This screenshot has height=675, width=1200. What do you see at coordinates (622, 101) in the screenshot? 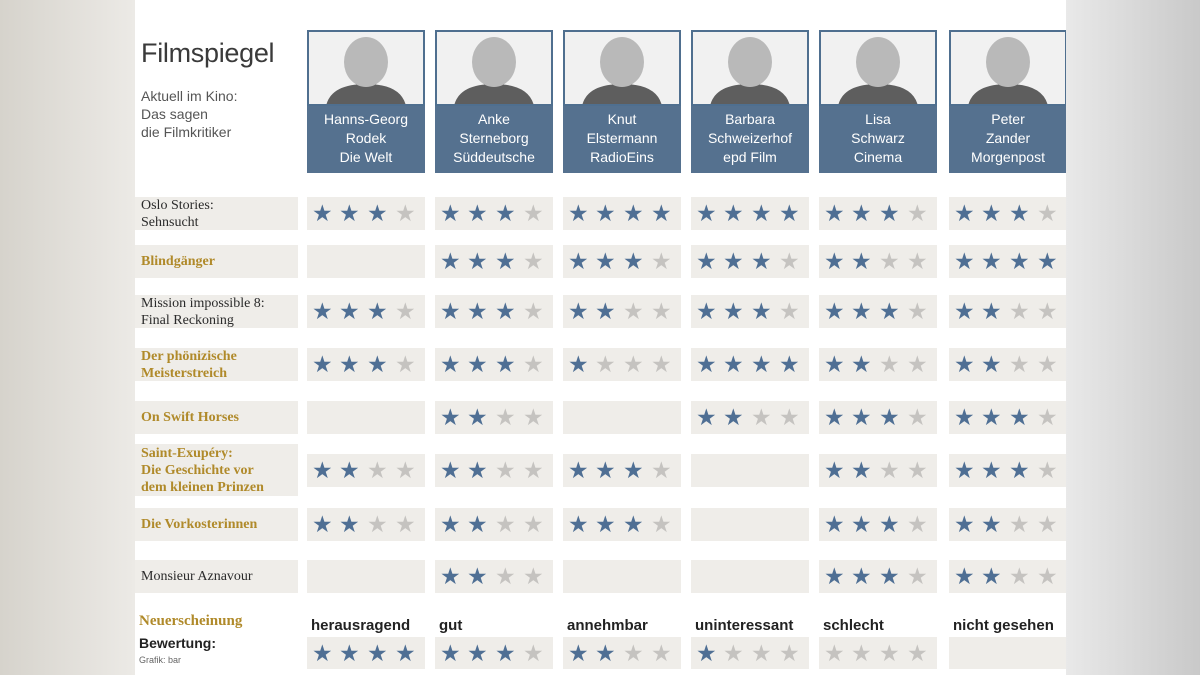
I see `critic-header: Knut Elstermann RadioEins` at bounding box center [622, 101].